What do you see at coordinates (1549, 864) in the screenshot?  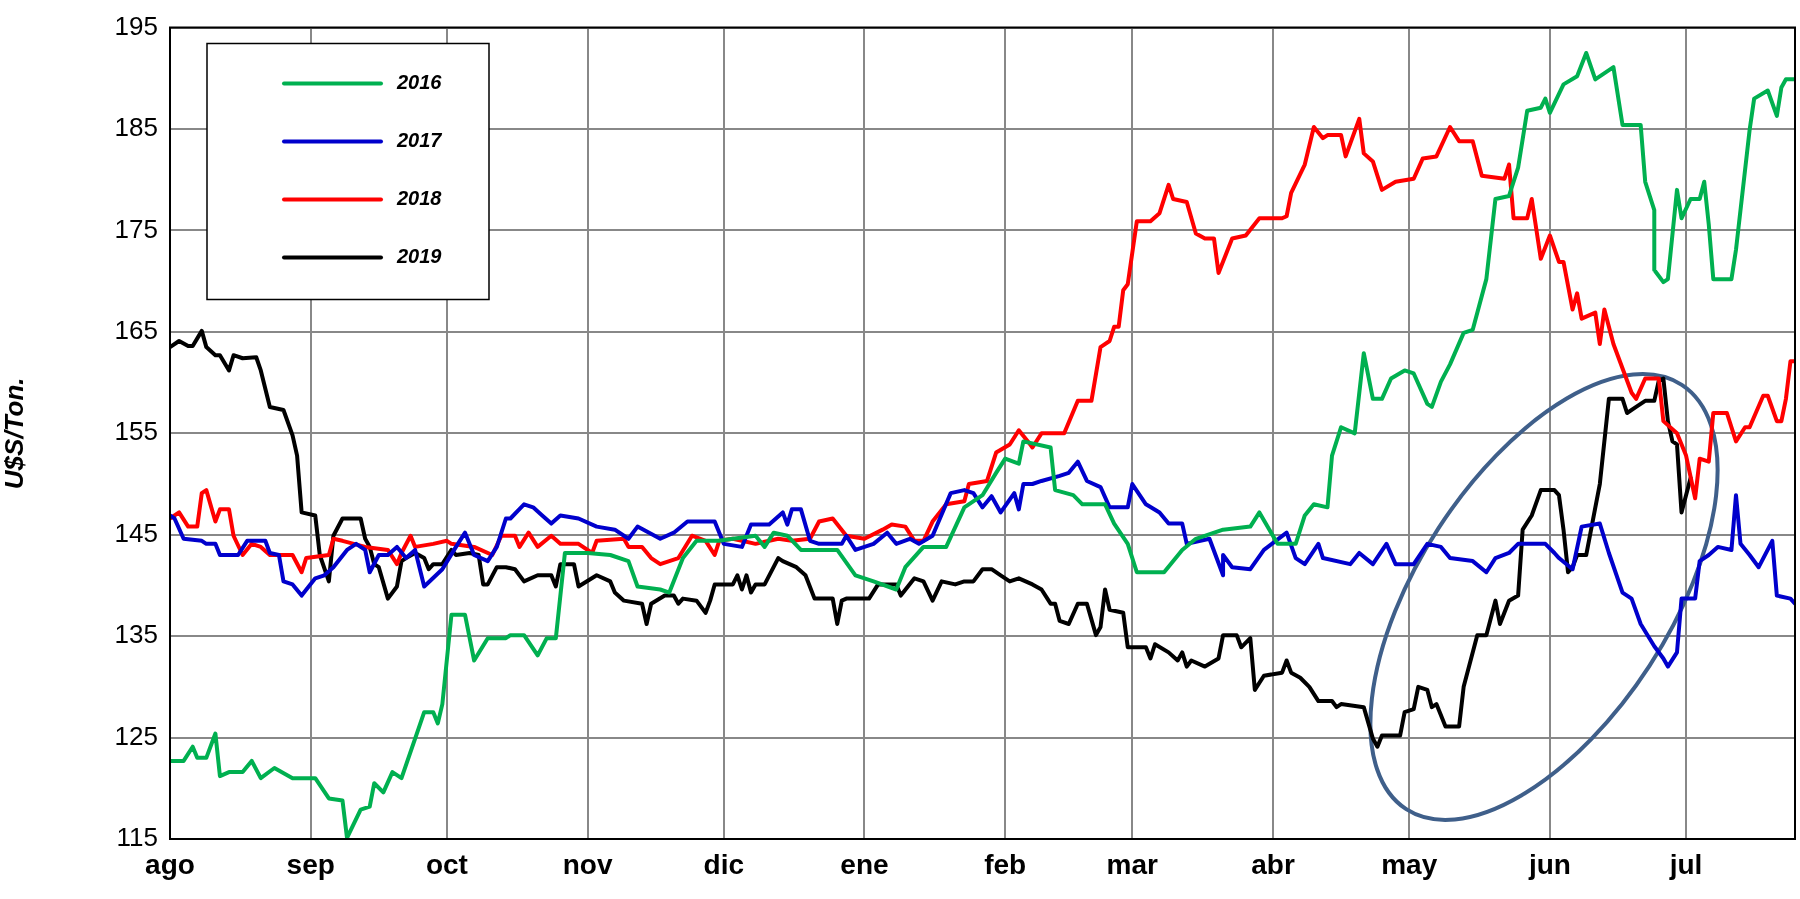 I see `x-tick-label: jun` at bounding box center [1549, 864].